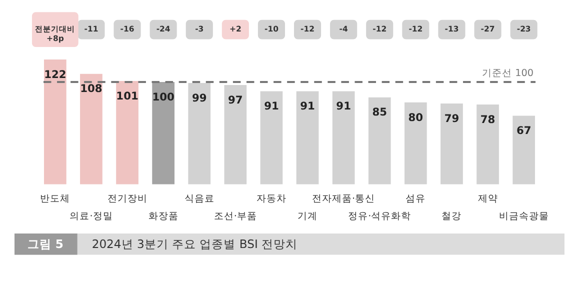  Describe the element at coordinates (199, 97) in the screenshot. I see `data-label: 99` at that location.